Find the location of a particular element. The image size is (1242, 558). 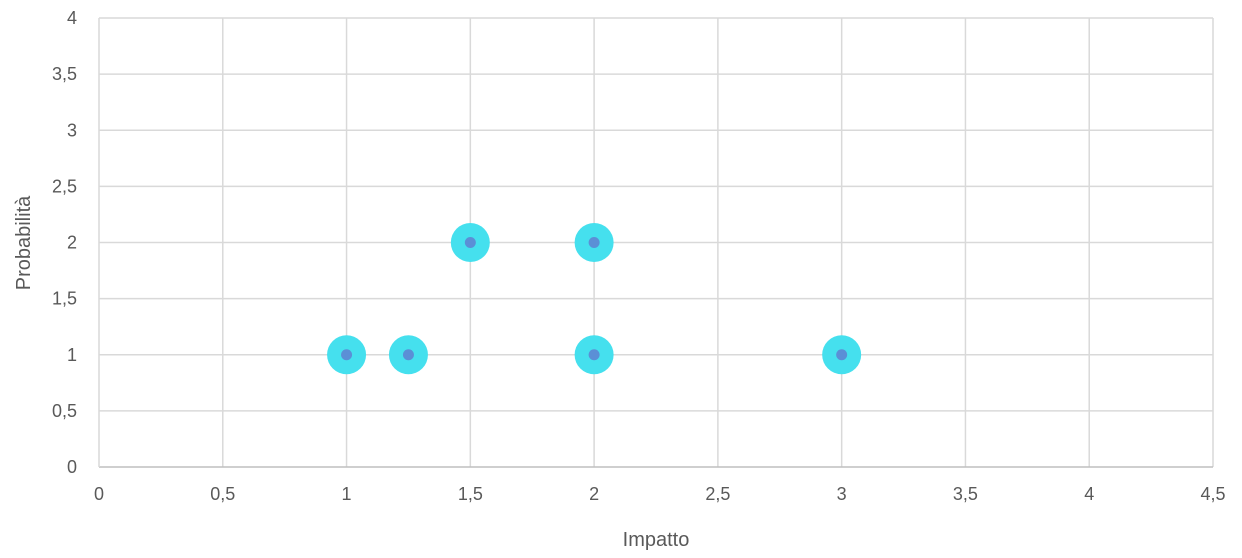

x-tick-label: 0,5 is located at coordinates (222, 494).